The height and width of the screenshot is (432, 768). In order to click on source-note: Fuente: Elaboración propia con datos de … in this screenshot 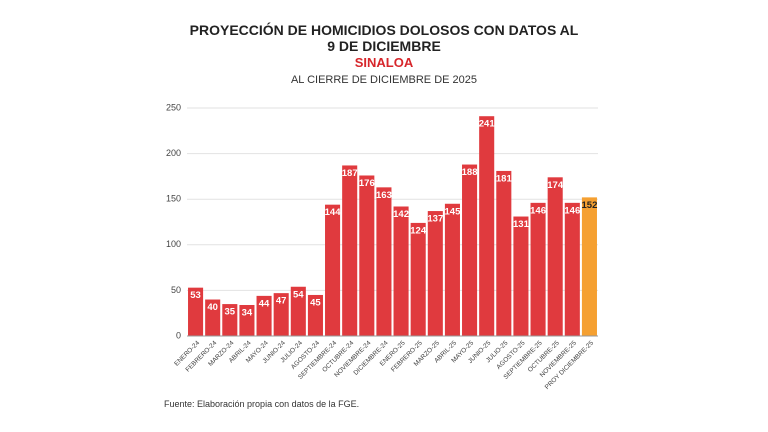, I will do `click(262, 404)`.